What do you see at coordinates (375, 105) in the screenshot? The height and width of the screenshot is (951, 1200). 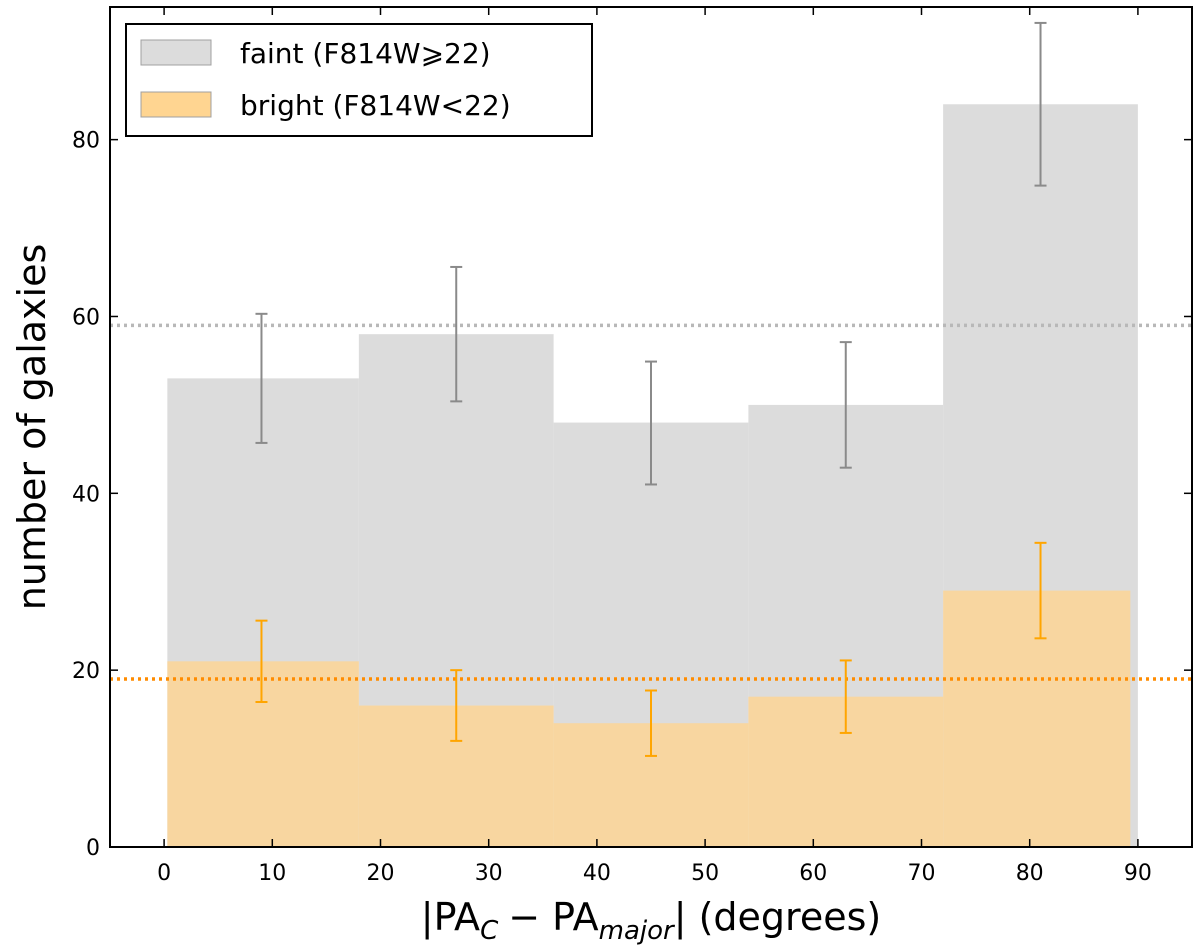 I see `legend-label-bright: bright (F814W<22)` at bounding box center [375, 105].